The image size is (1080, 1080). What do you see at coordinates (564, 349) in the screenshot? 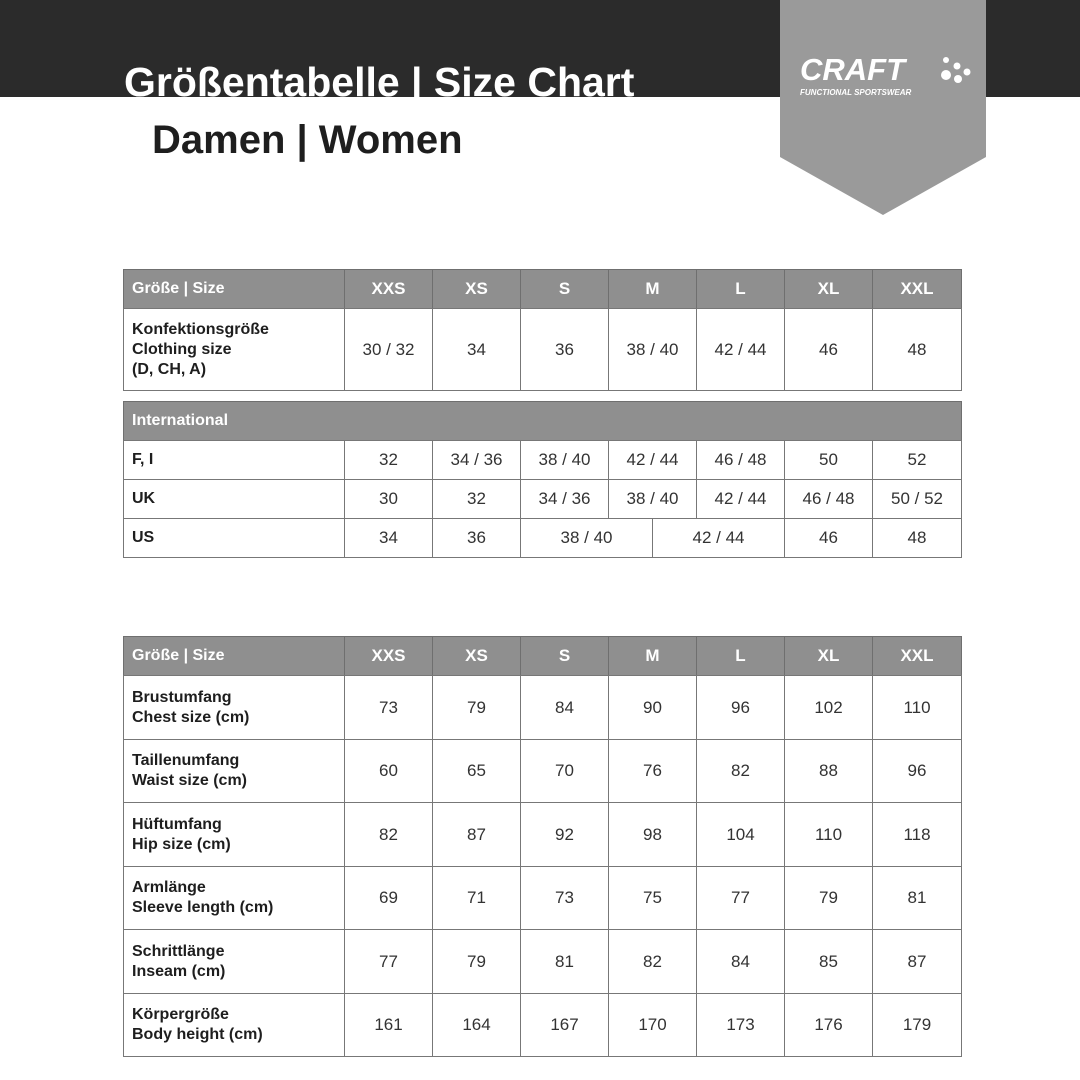
I see `clothing-size-row-value: 36` at bounding box center [564, 349].